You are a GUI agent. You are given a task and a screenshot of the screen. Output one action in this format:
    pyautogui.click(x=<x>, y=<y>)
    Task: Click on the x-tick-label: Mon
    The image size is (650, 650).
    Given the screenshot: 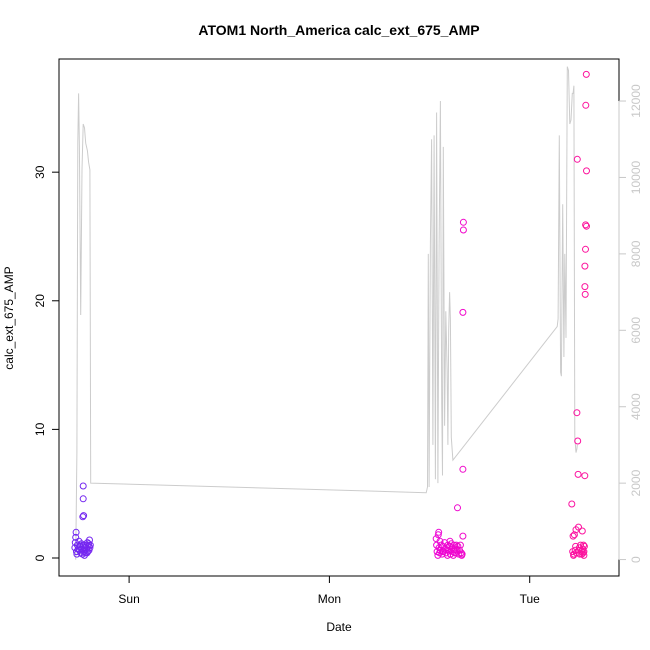 What is the action you would take?
    pyautogui.click(x=329, y=599)
    